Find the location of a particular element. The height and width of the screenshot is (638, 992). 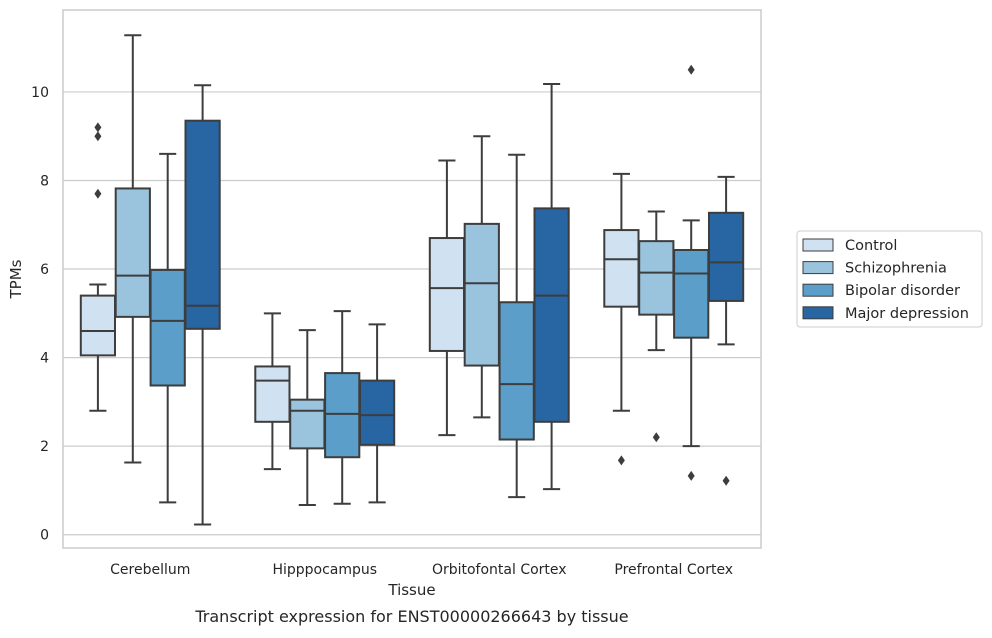

x-axis-label: Tissue is located at coordinates (411, 590).